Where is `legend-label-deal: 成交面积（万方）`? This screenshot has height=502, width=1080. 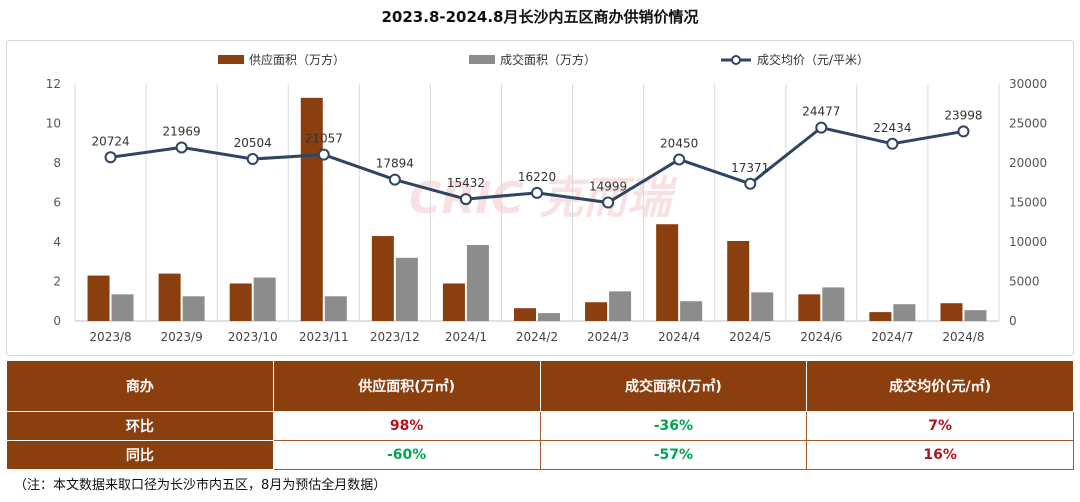
legend-label-deal: 成交面积（万方） is located at coordinates (548, 59).